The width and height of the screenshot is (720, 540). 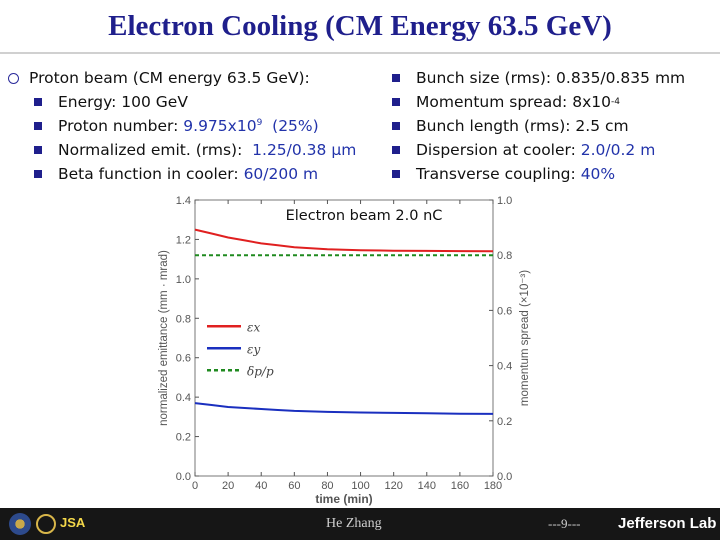 I want to click on legend-label: εx, so click(x=253, y=327).